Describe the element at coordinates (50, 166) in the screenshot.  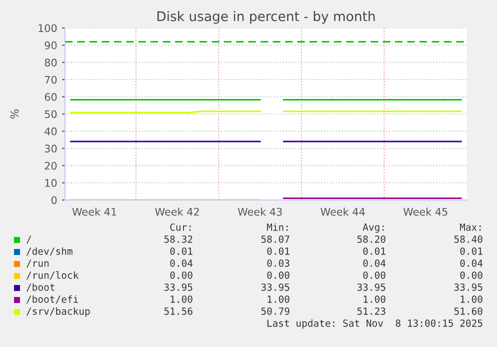
I see `y-tick-label: 20` at that location.